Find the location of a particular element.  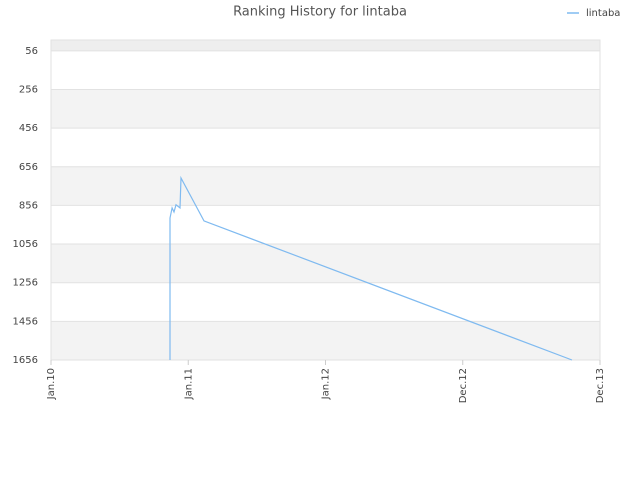

legend-label: lintaba is located at coordinates (603, 13).